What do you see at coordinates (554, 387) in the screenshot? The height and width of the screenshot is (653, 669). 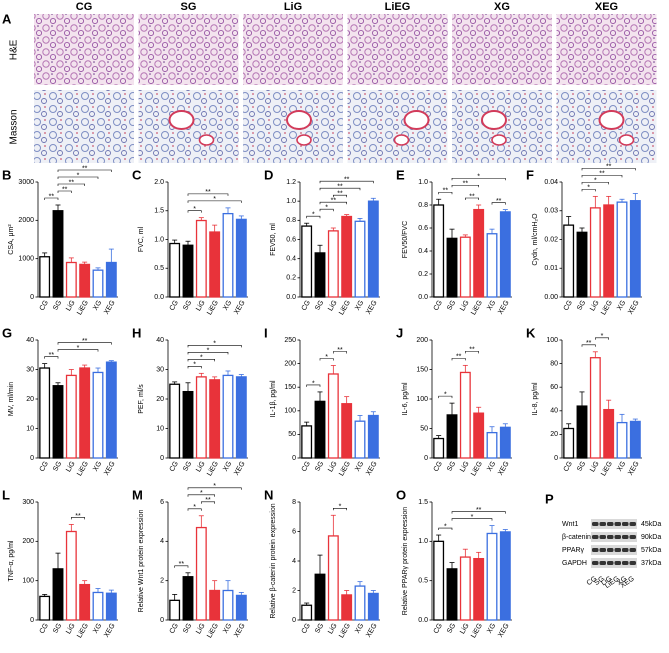 I see `y-tick-label: 60` at bounding box center [554, 387].